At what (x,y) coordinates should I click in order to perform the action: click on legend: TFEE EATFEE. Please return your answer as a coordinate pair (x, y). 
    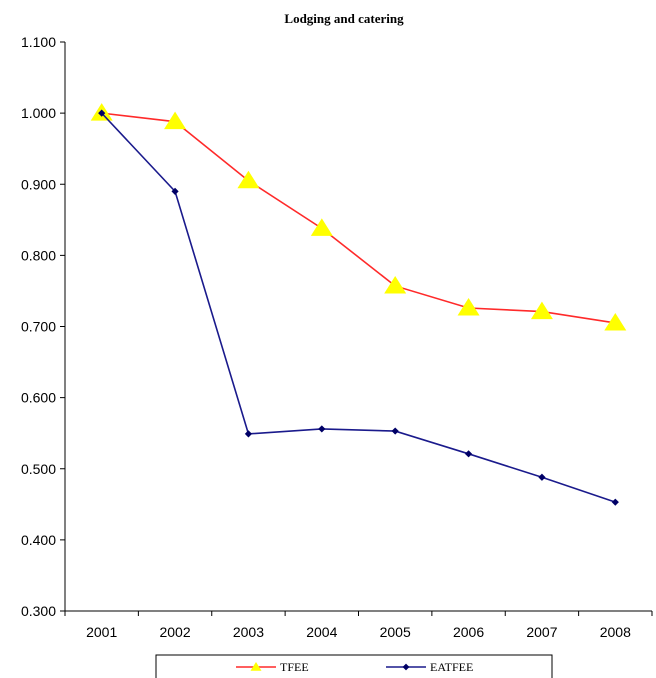
    Looking at the image, I should click on (354, 666).